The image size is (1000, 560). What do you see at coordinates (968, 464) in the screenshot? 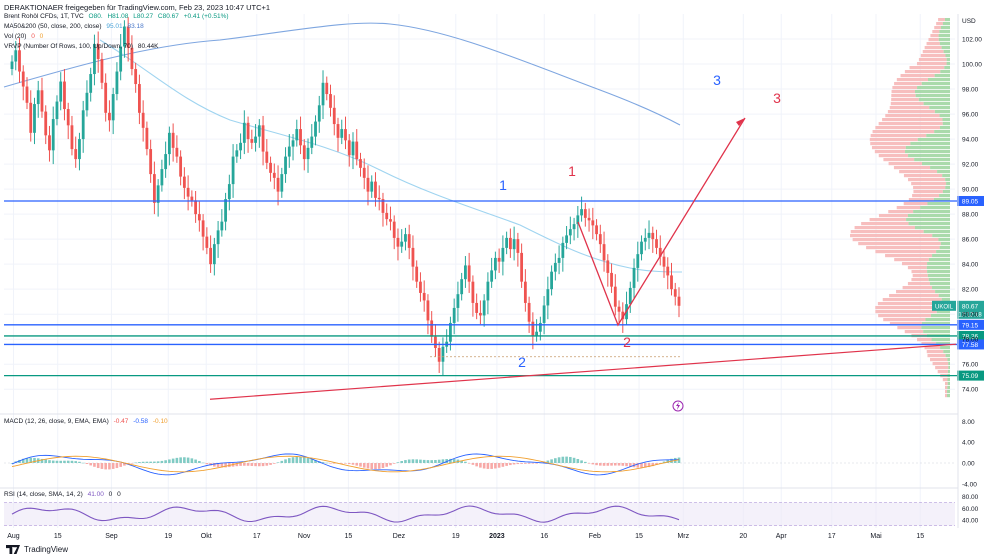
I see `macd-axis-label: 0.00` at bounding box center [968, 464].